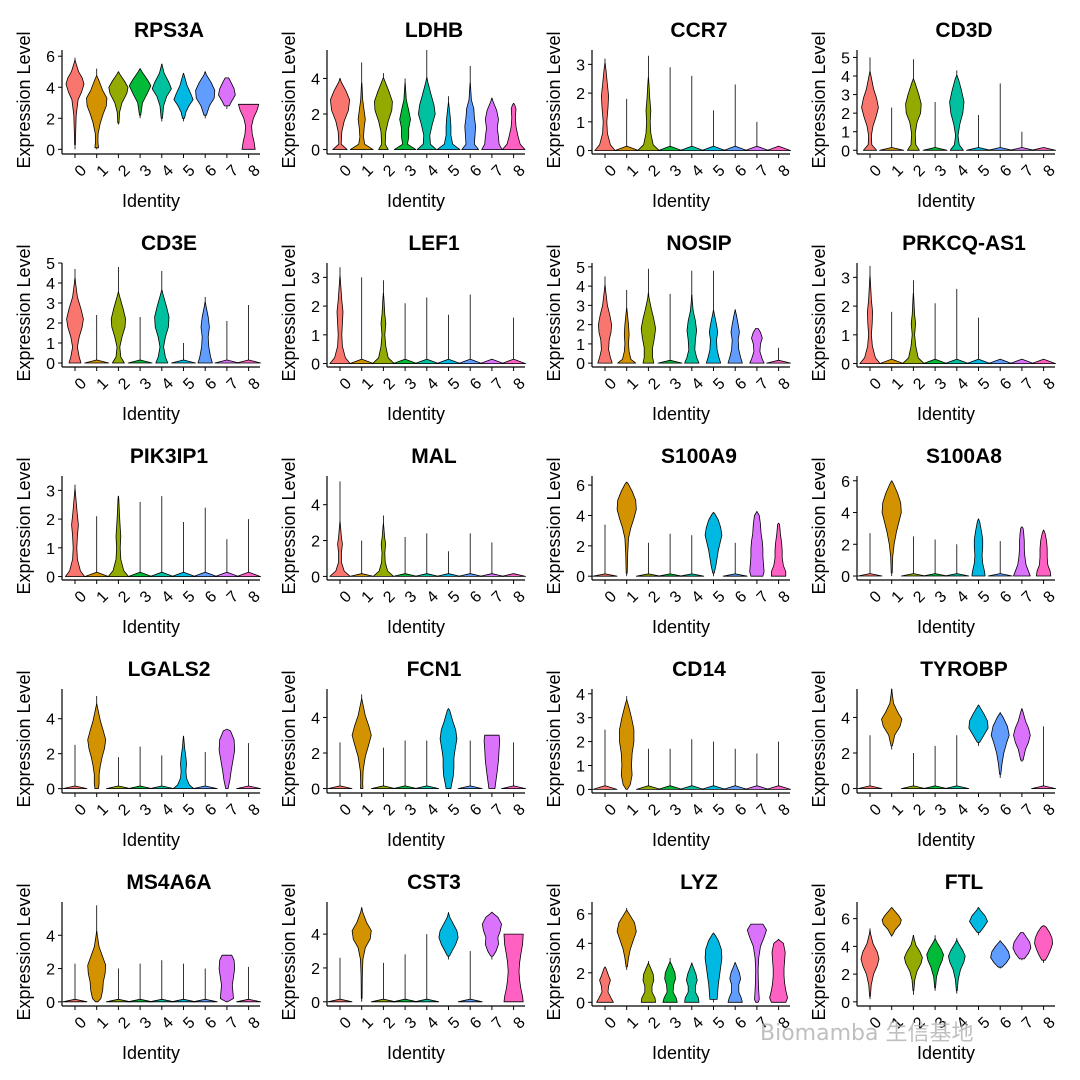 This screenshot has width=1080, height=1080. What do you see at coordinates (699, 669) in the screenshot?
I see `panel-title: CD14` at bounding box center [699, 669].